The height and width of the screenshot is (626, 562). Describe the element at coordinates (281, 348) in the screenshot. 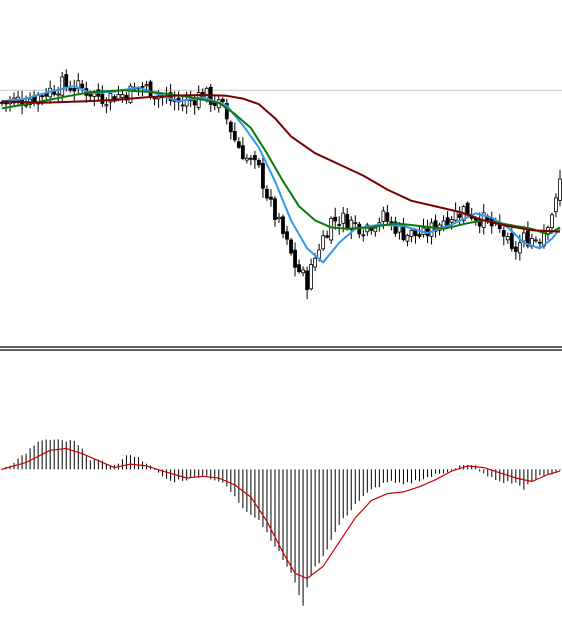

I see `panel-separator` at that location.